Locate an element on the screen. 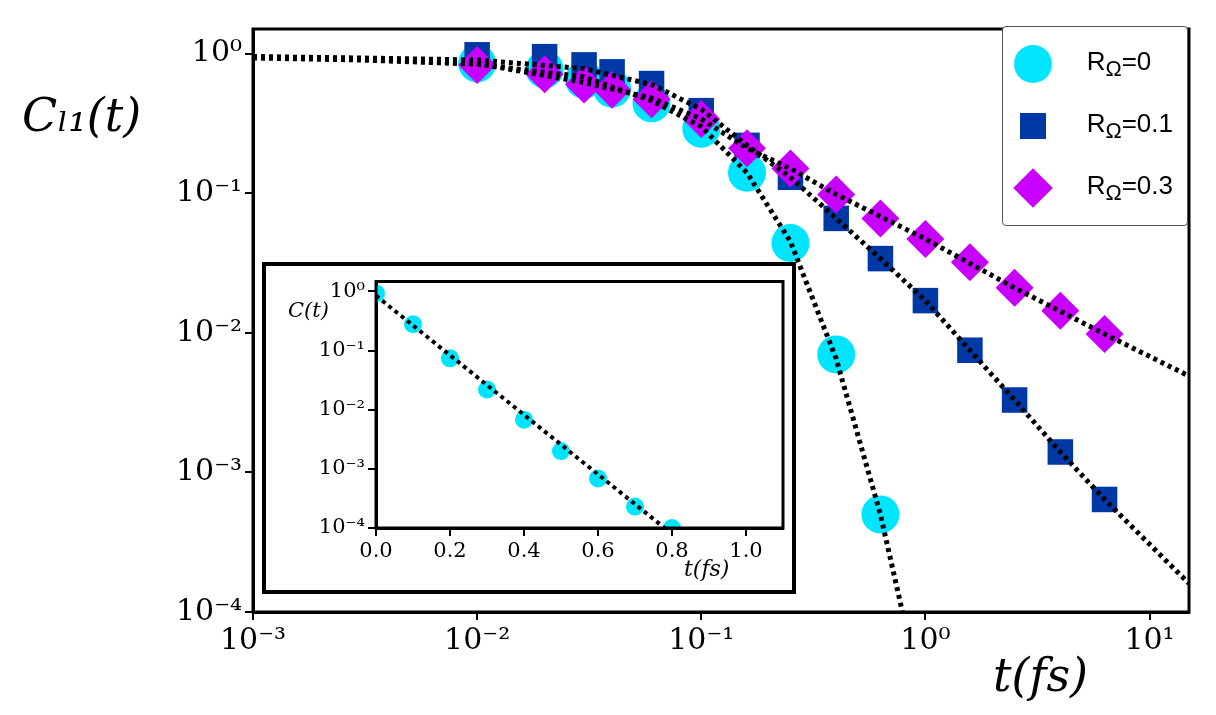  y-axis-title: Cₗ₁(t) is located at coordinates (82, 115).